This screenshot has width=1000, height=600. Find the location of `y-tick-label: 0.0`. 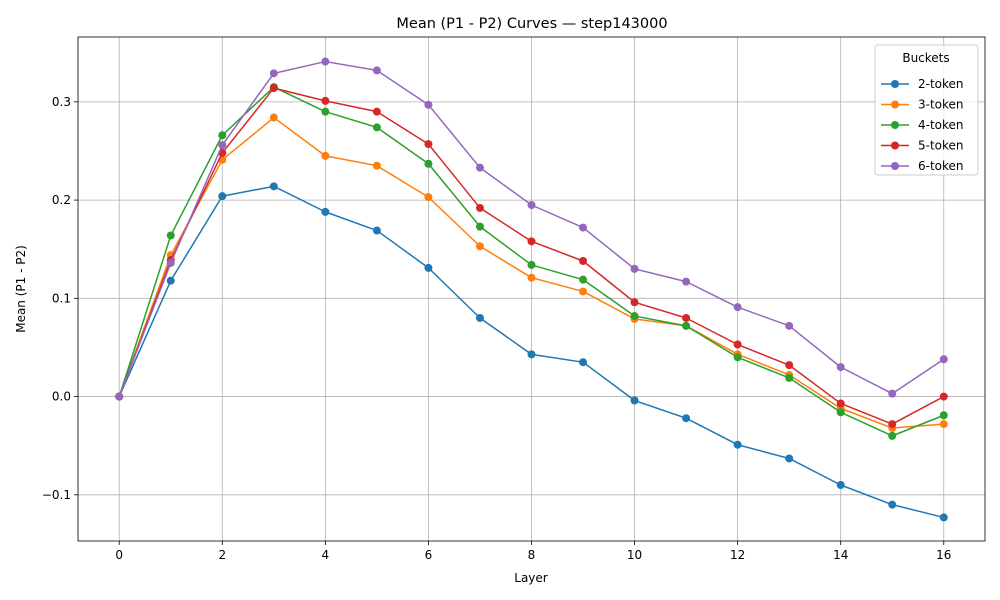

y-tick-label: 0.0 is located at coordinates (61, 397).